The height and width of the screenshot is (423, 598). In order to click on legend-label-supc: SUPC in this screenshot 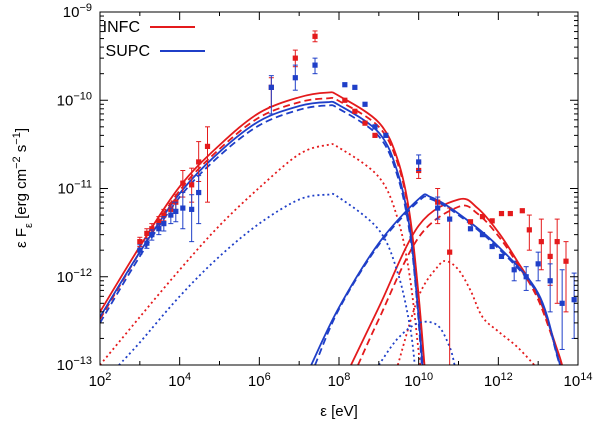, I will do `click(128, 51)`.